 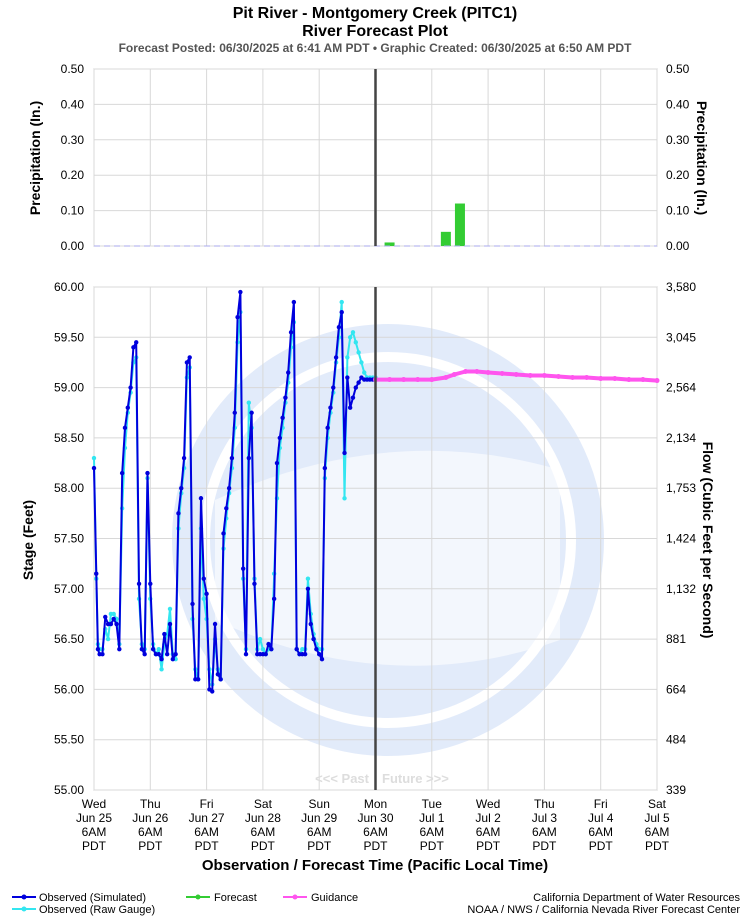 What do you see at coordinates (681, 337) in the screenshot?
I see `flow-ytick-label: 3,045` at bounding box center [681, 337].